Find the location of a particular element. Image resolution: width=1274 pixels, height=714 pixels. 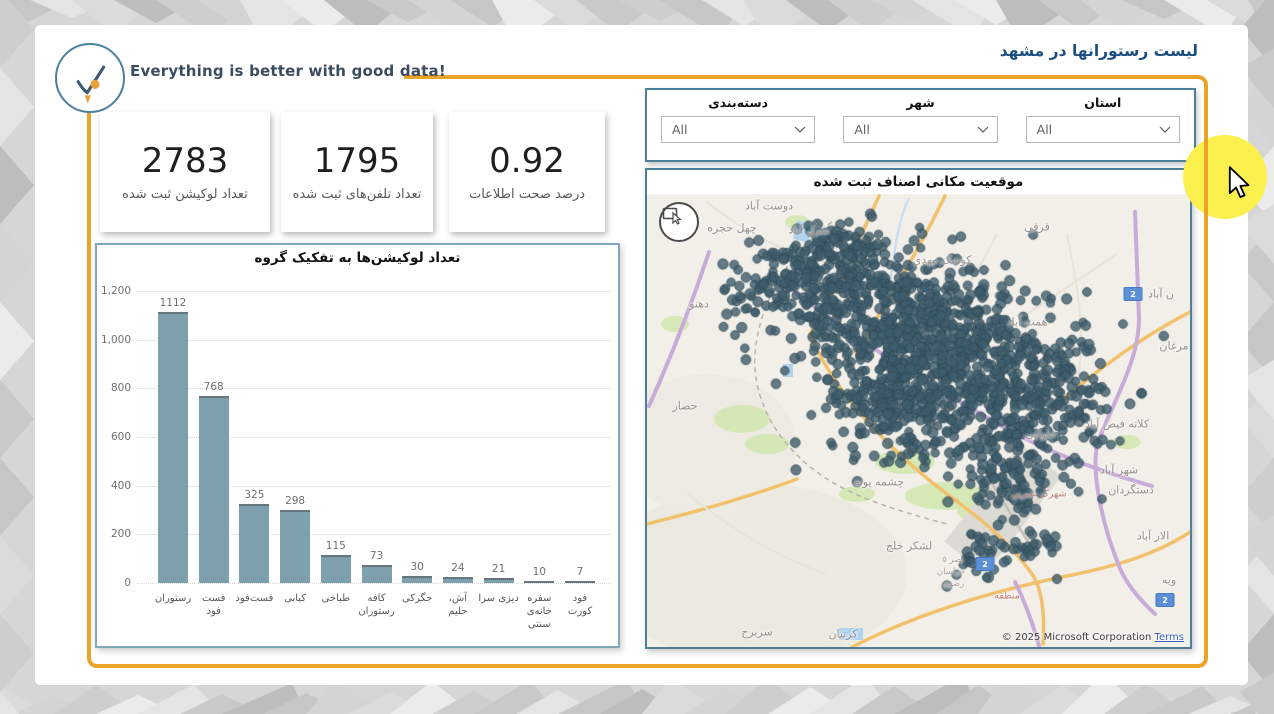

bar-category-label: فست فود is located at coordinates (213, 605).